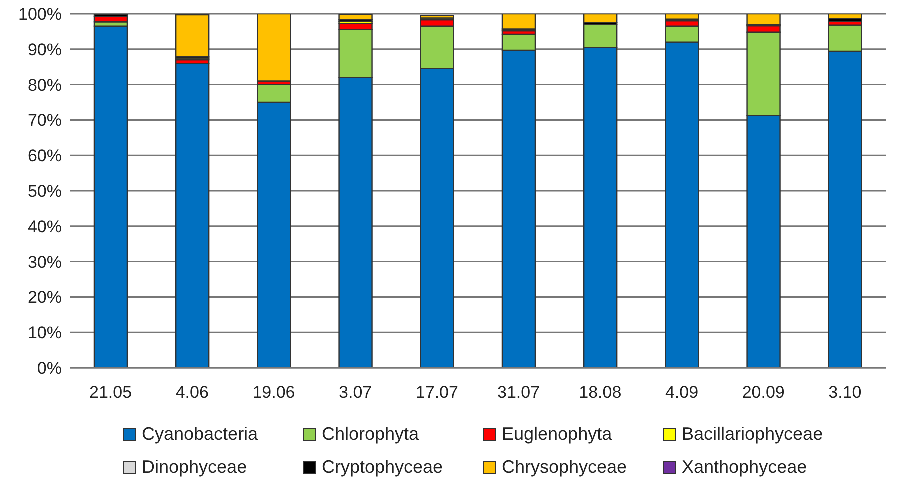  I want to click on x-tick-label: 3.10, so click(845, 392).